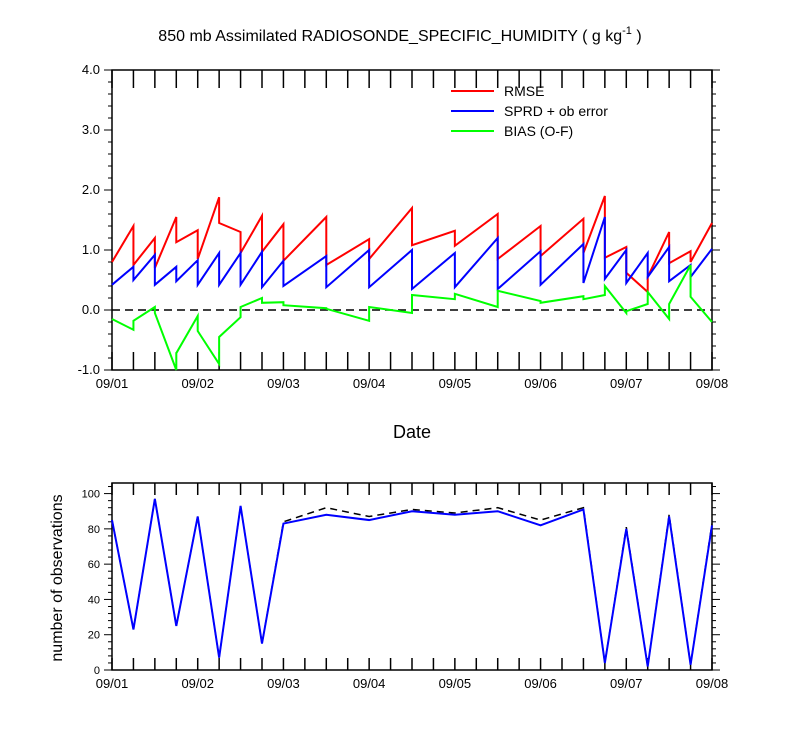 Image resolution: width=800 pixels, height=750 pixels. Describe the element at coordinates (197, 683) in the screenshot. I see `bottom-x-tick-label: 09/02` at that location.